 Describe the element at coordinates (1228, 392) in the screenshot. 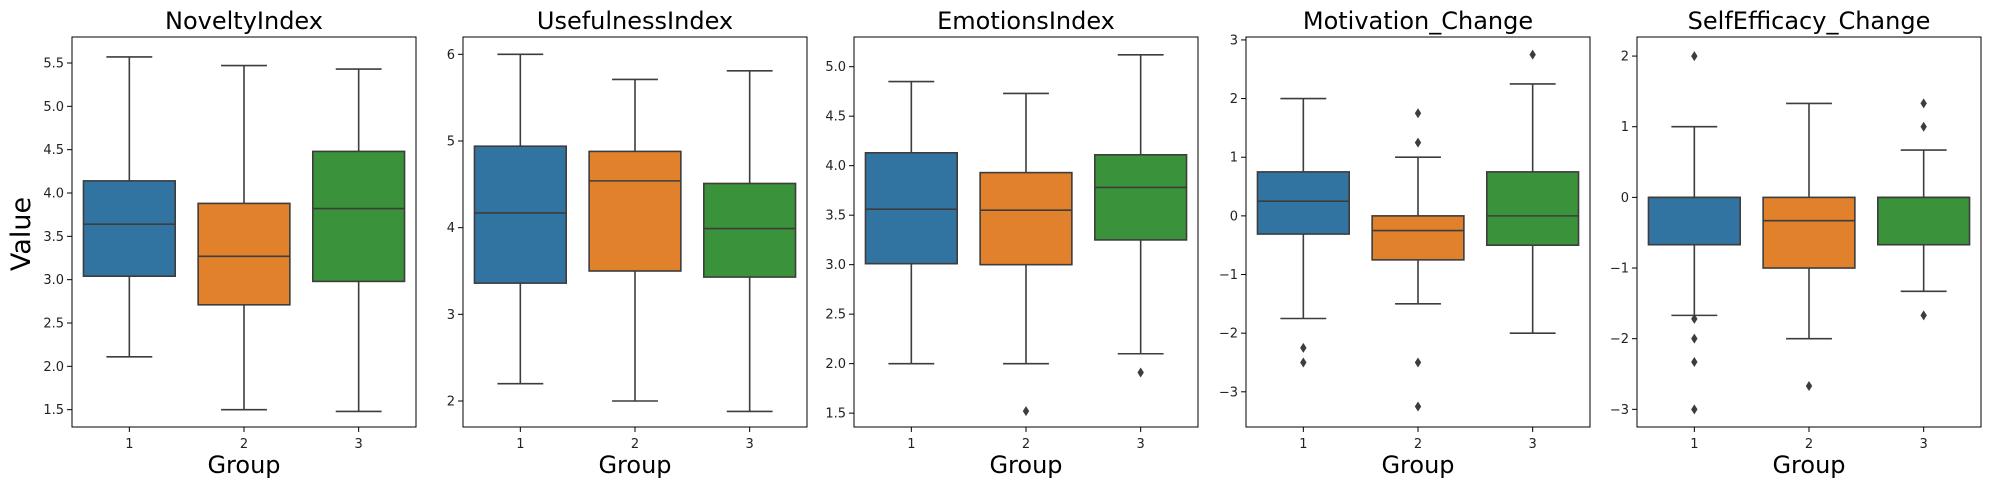

I see `y-tick-label: −3` at that location.